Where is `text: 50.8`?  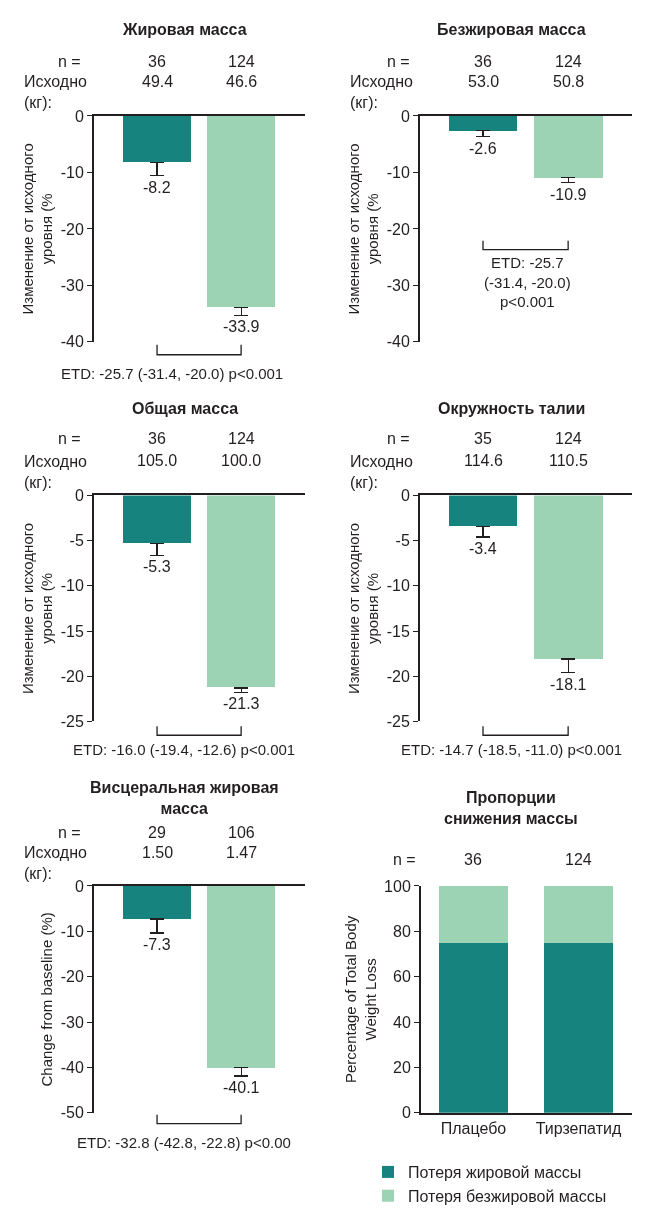
text: 50.8 is located at coordinates (569, 81).